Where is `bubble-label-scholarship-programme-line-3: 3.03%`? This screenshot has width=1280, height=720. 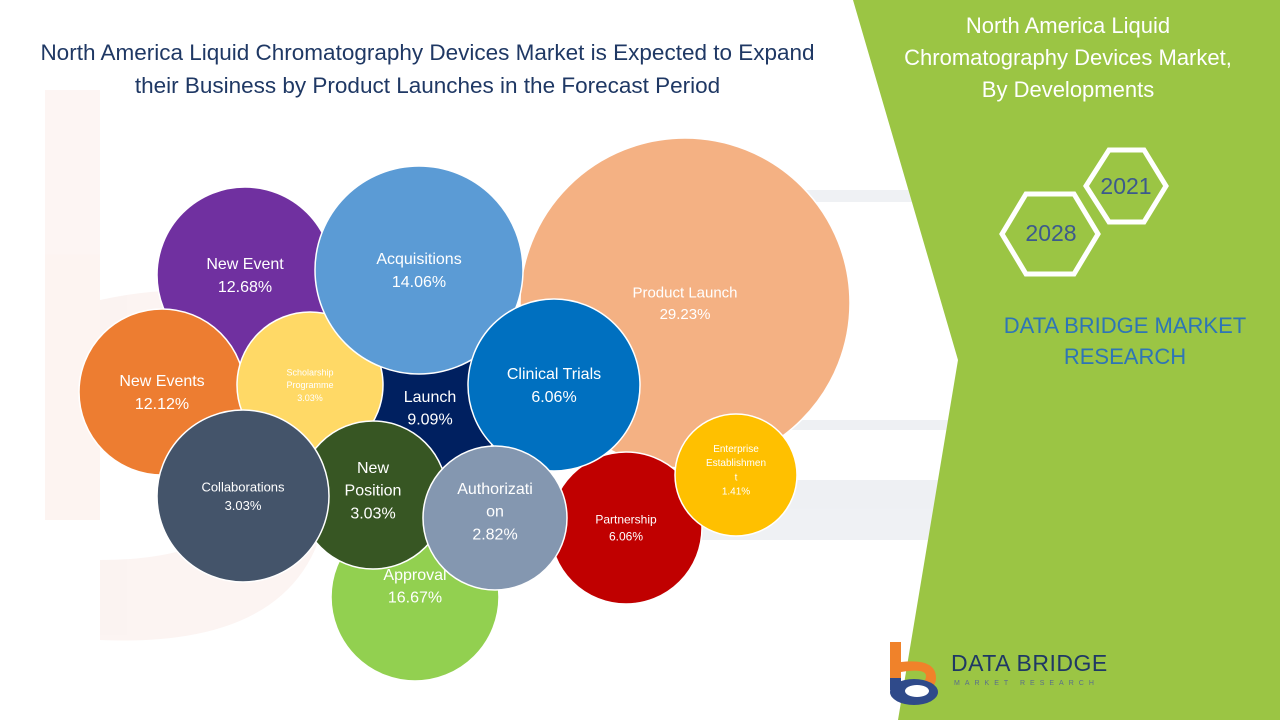
bubble-label-scholarship-programme-line-3: 3.03% is located at coordinates (310, 398).